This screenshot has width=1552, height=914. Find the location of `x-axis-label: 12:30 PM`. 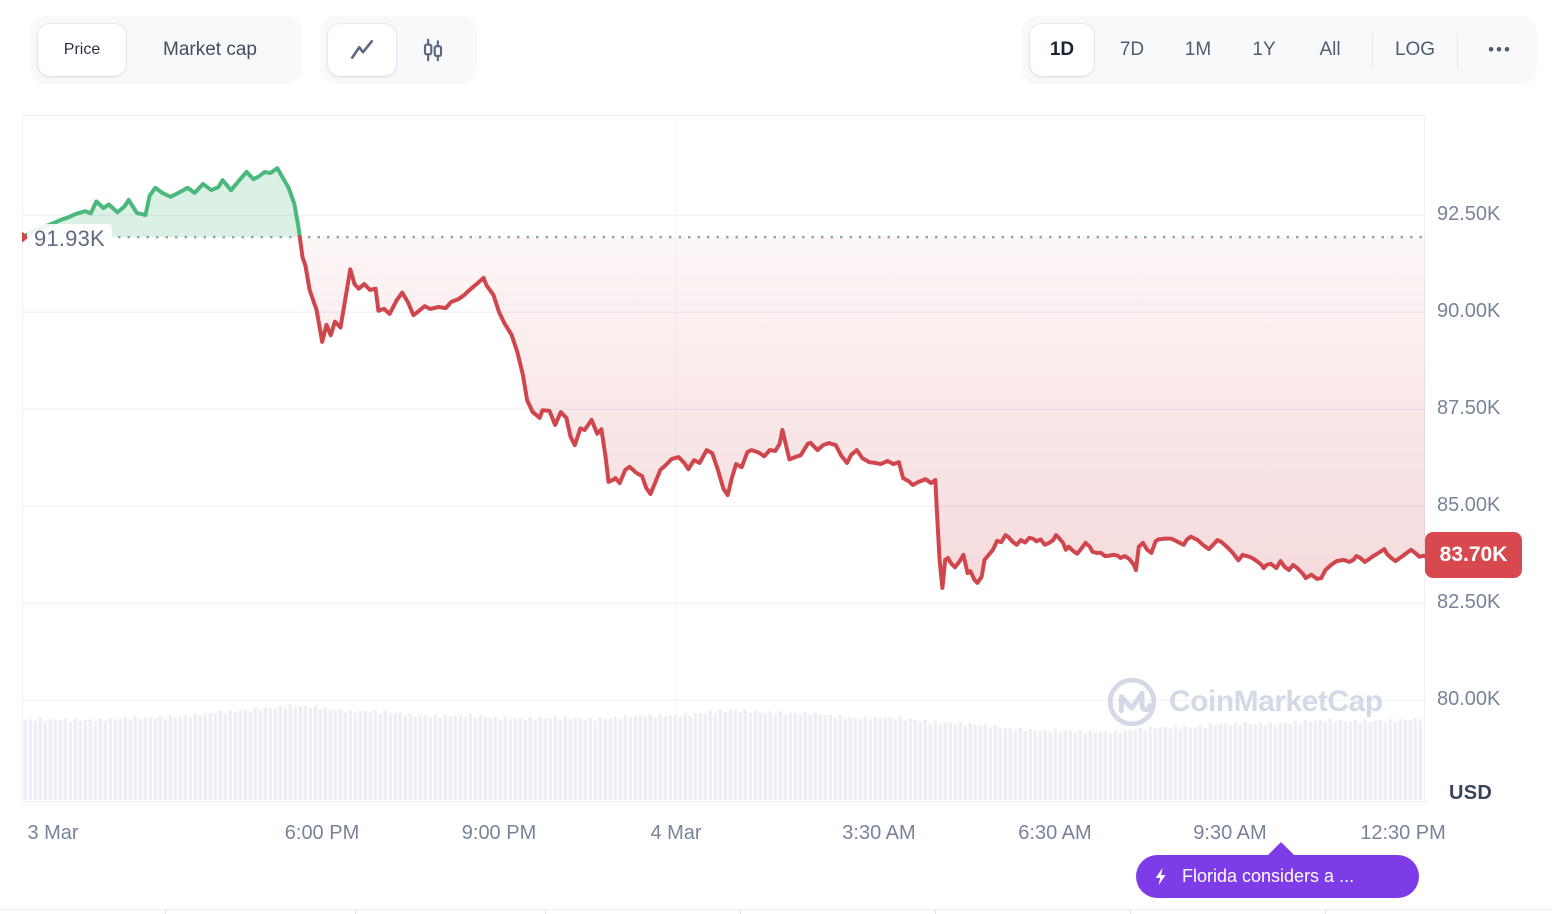

x-axis-label: 12:30 PM is located at coordinates (1403, 833).